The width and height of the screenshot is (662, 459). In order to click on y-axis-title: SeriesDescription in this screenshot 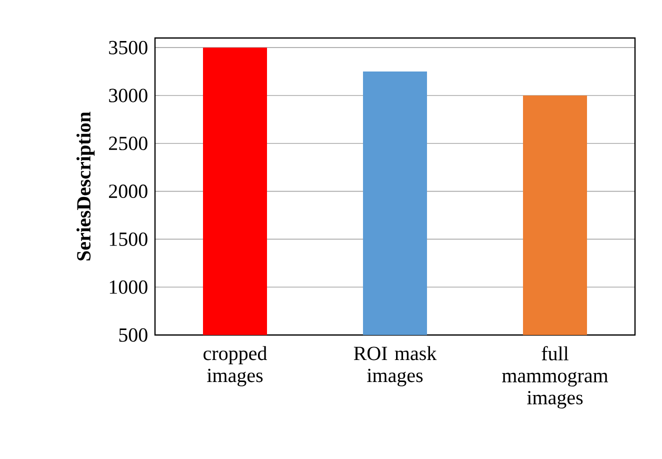, I will do `click(85, 186)`.